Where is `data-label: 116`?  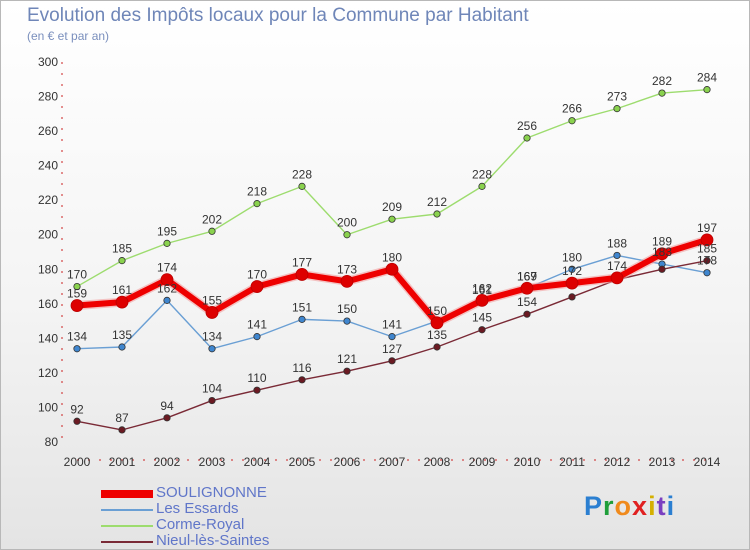
data-label: 116 is located at coordinates (301, 368).